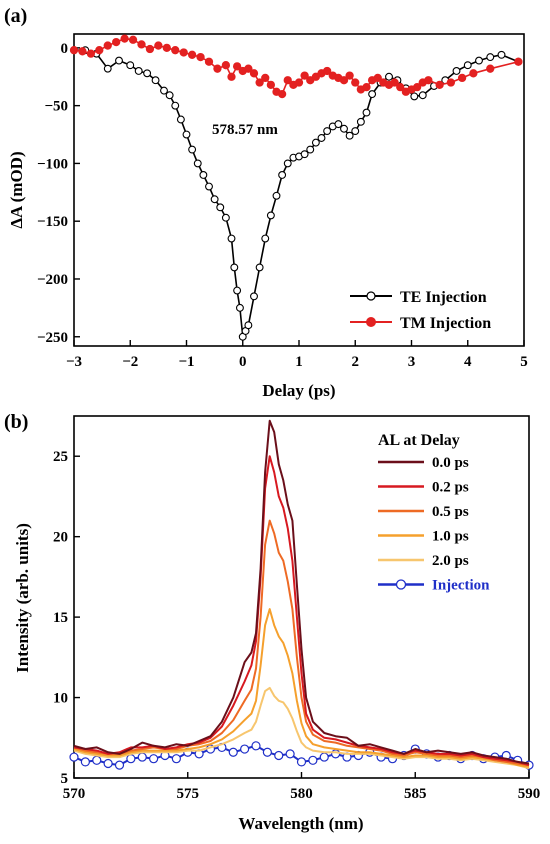 The width and height of the screenshot is (550, 844). Describe the element at coordinates (74, 362) in the screenshot. I see `x-tick-label: −3` at that location.